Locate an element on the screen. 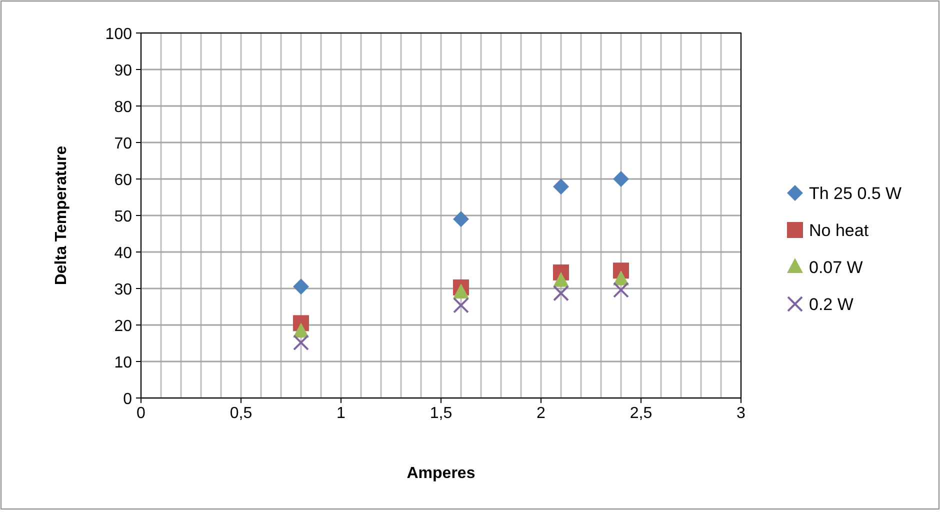 This screenshot has width=942, height=512. y-tick-label: 70 is located at coordinates (123, 144).